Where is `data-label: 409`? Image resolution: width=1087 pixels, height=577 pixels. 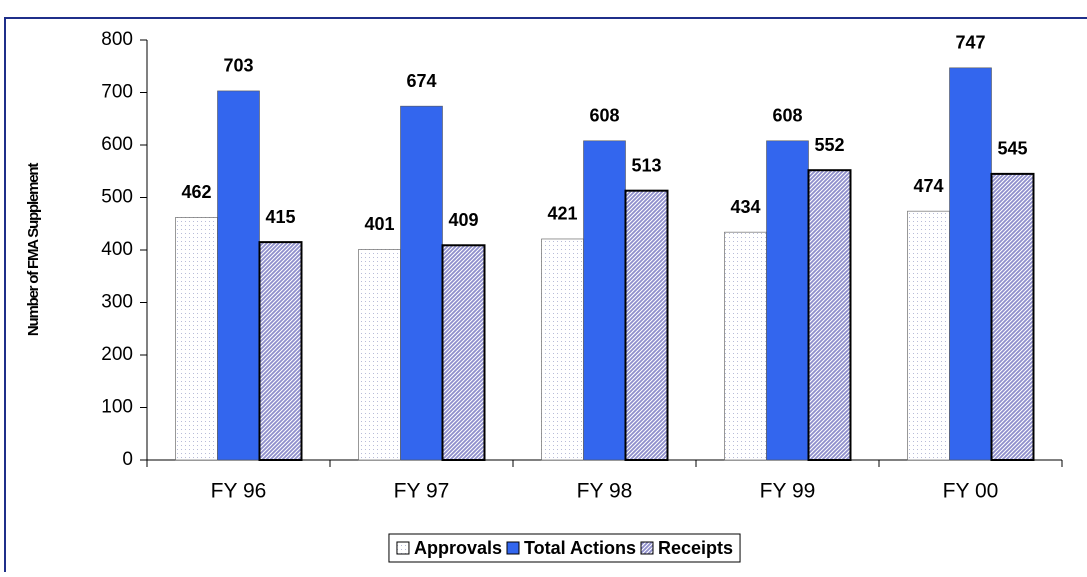 data-label: 409 is located at coordinates (463, 220).